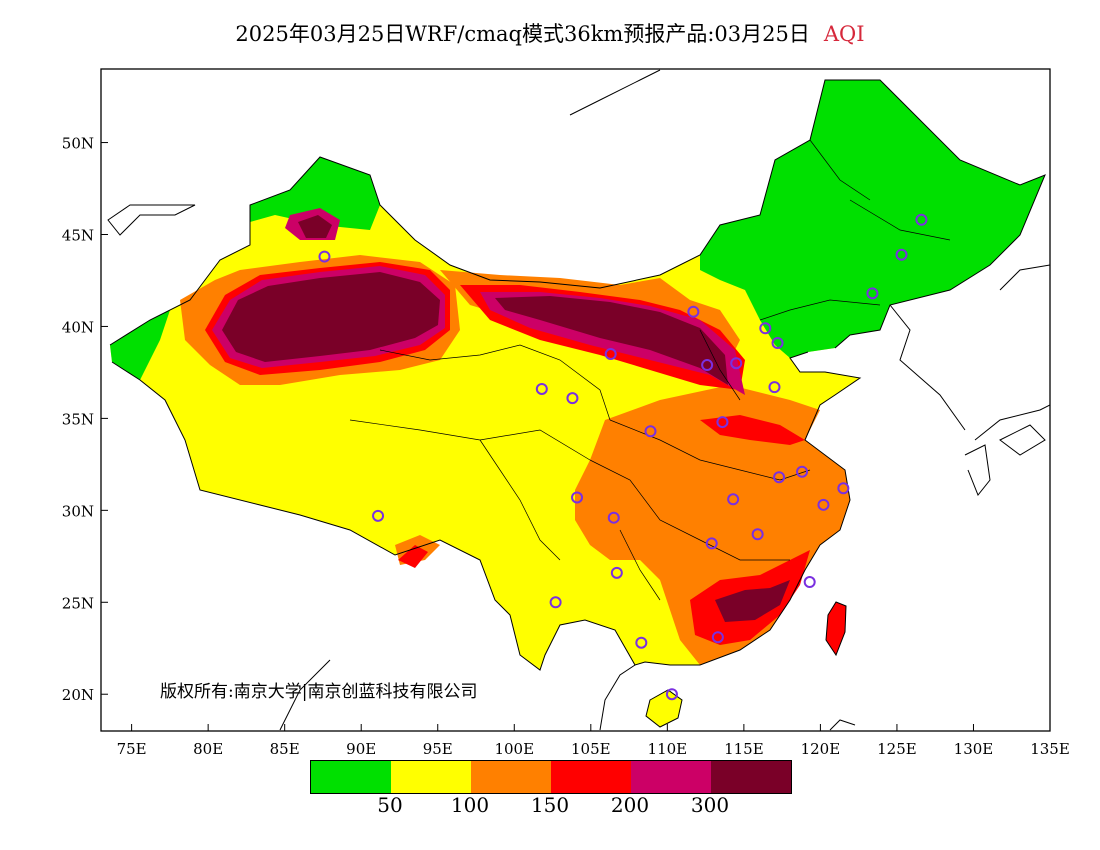  What do you see at coordinates (78, 511) in the screenshot?
I see `y-tick-label: 30N` at bounding box center [78, 511].